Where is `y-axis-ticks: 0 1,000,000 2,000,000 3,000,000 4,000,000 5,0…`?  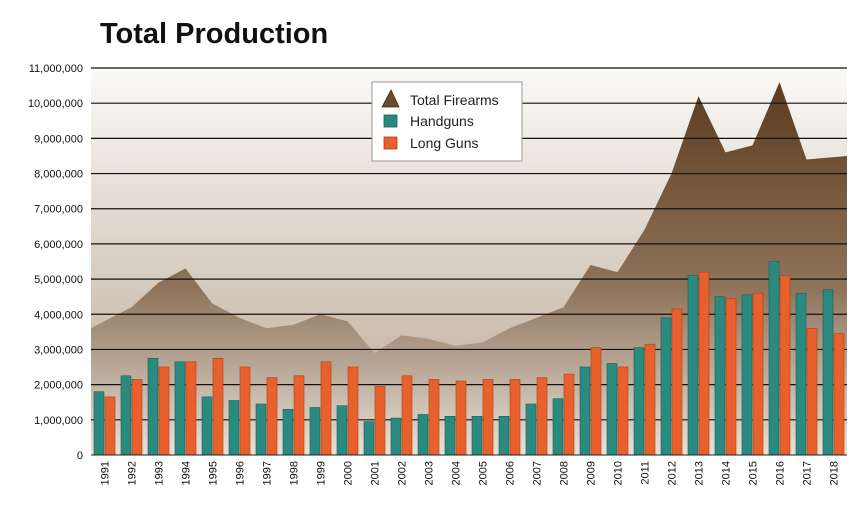
y-axis-ticks: 0 1,000,000 2,000,000 3,000,000 4,000,000 5,0… is located at coordinates (55, 262).